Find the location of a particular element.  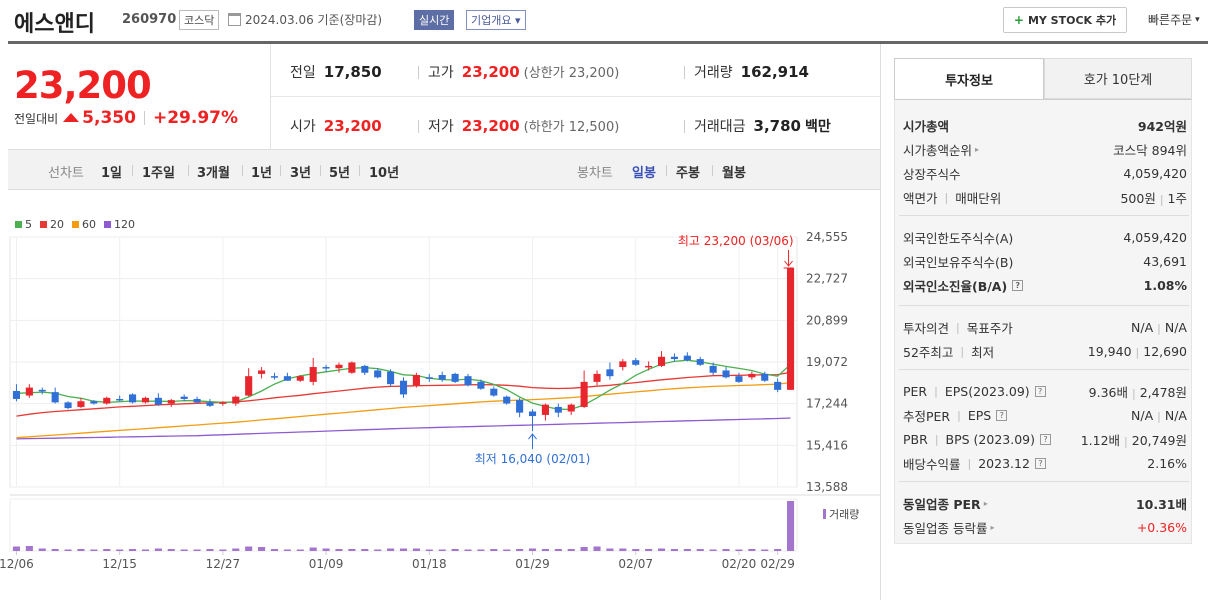

info-label-text: 52주최고 is located at coordinates (928, 352).